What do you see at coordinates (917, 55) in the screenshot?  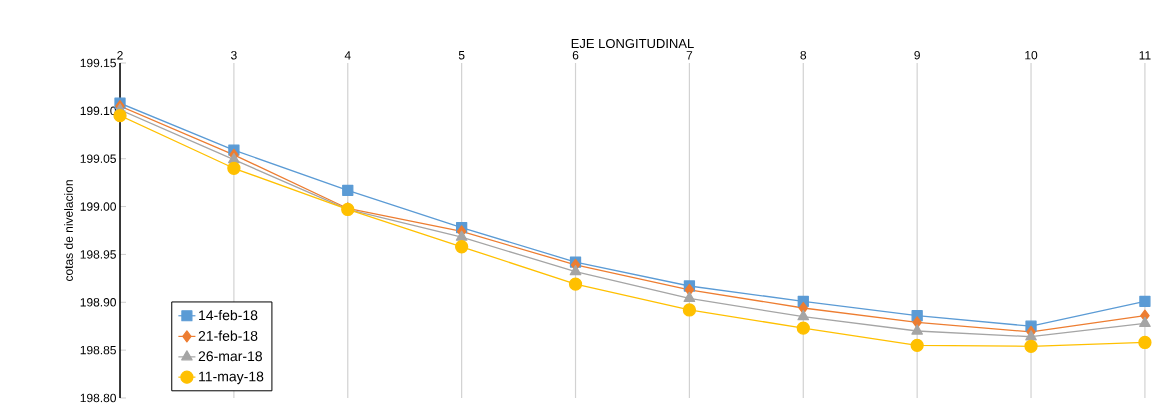 I see `x-tick-label: 9` at bounding box center [917, 55].